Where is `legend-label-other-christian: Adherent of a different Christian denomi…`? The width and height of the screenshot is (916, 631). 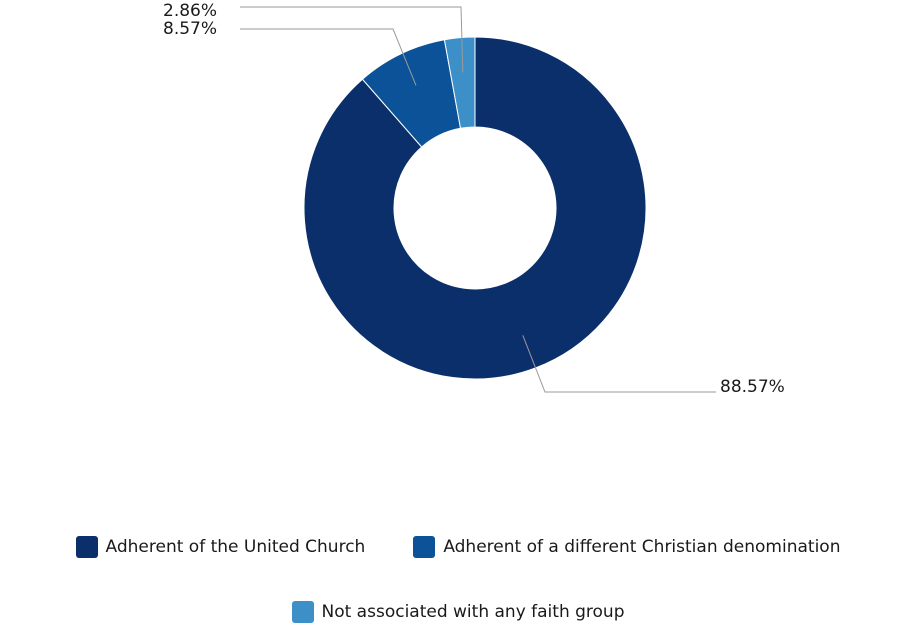
legend-label-other-christian: Adherent of a different Christian denomi… is located at coordinates (642, 547).